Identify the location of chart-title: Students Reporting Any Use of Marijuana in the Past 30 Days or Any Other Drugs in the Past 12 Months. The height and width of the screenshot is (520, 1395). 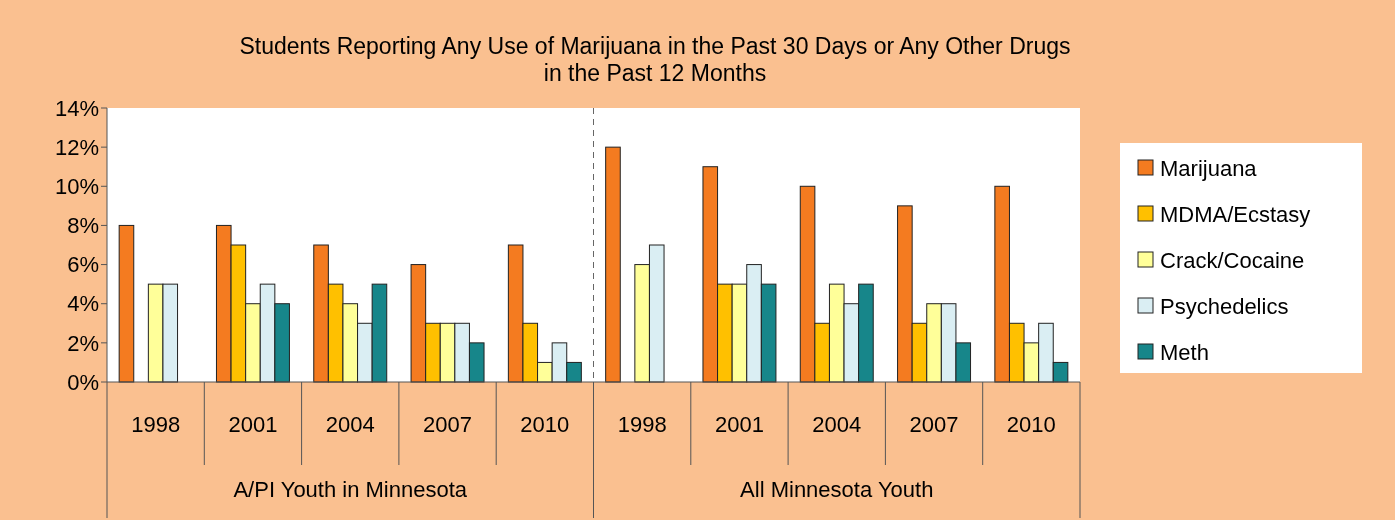
(655, 59).